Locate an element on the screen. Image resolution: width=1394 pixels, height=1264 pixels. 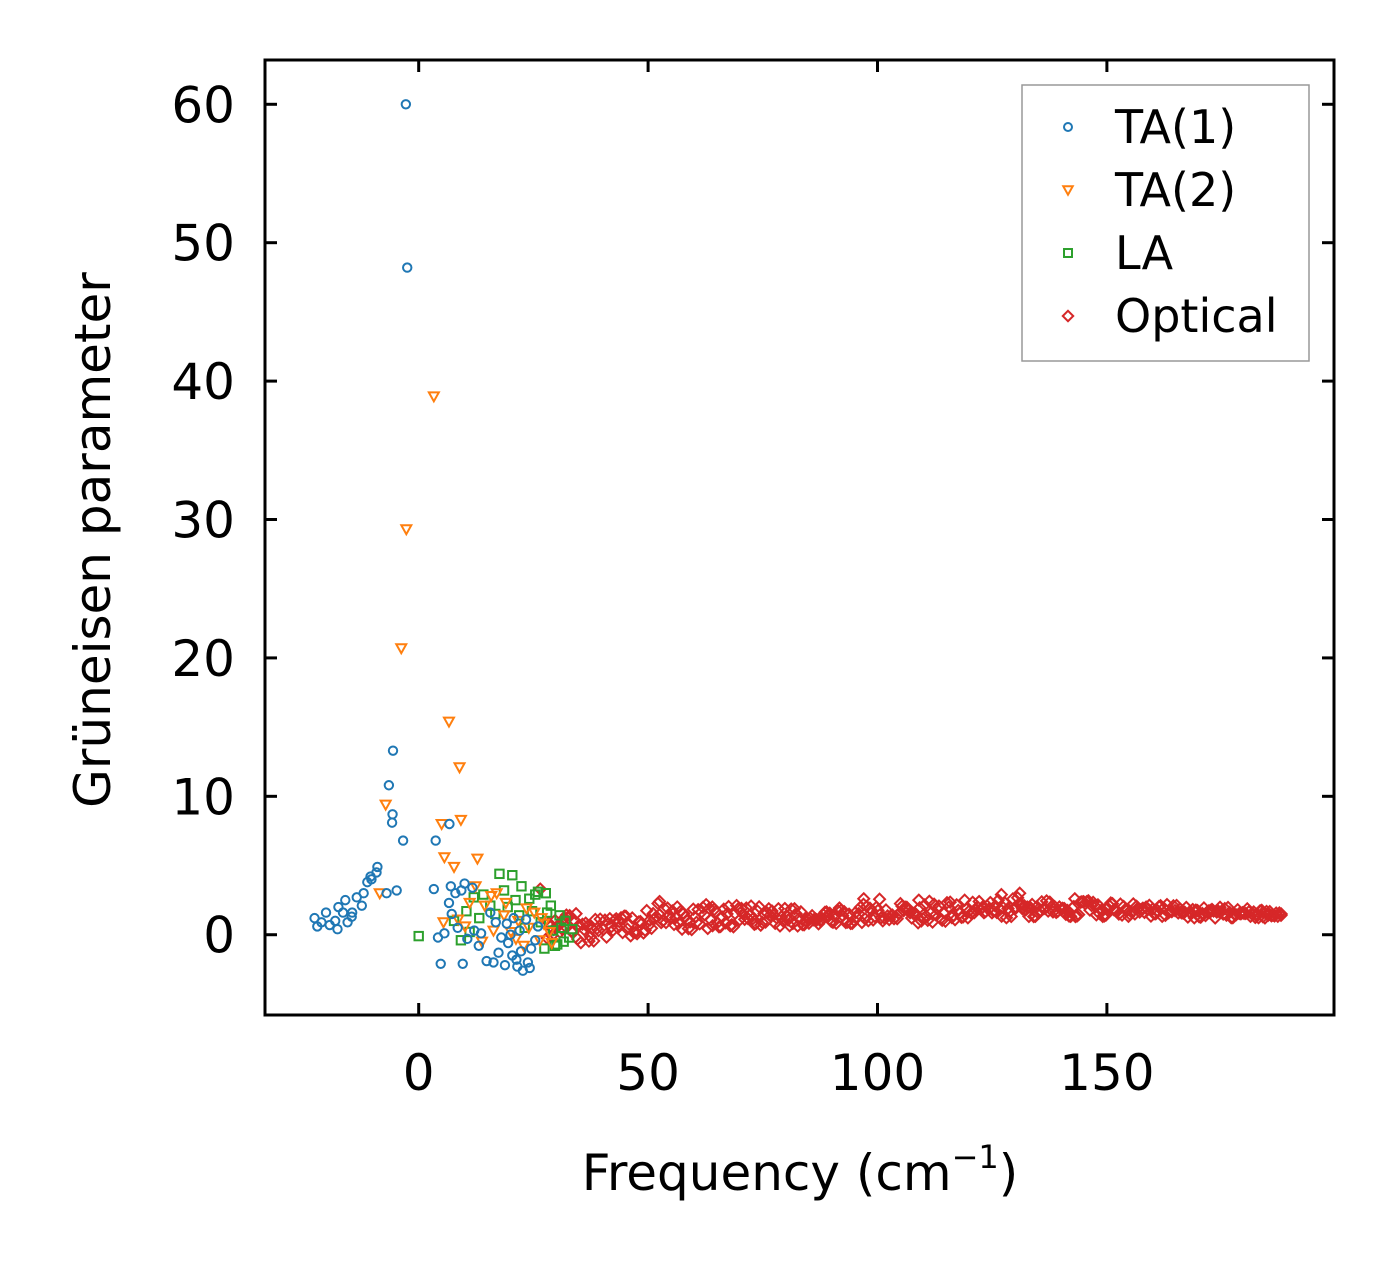
y-tick-label: 40 is located at coordinates (203, 382).